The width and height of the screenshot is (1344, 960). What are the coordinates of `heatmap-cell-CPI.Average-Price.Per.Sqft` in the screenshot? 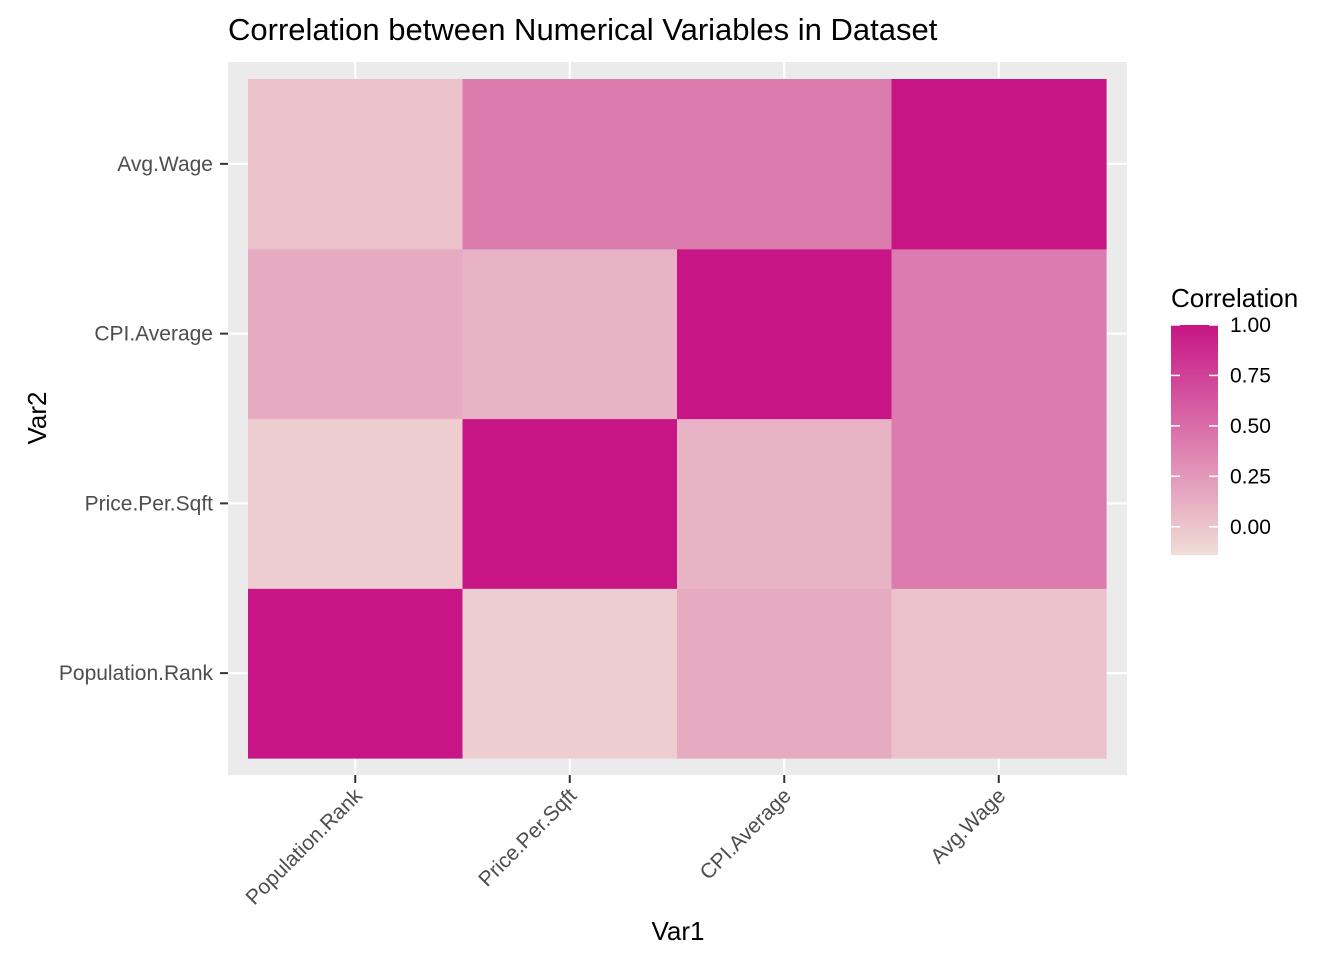 It's located at (785, 503).